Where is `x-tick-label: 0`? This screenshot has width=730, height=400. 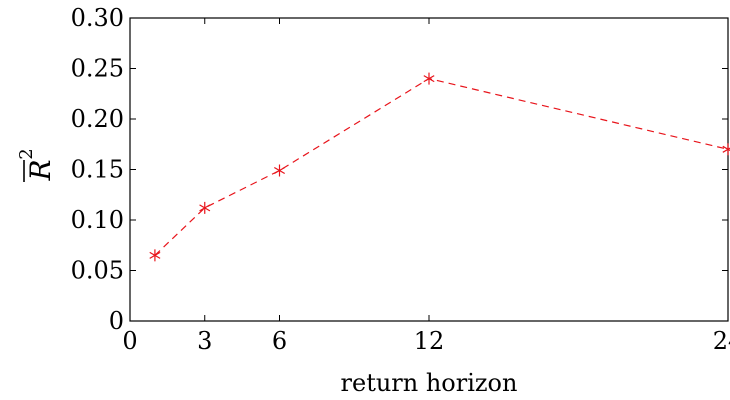 x-tick-label: 0 is located at coordinates (129, 341).